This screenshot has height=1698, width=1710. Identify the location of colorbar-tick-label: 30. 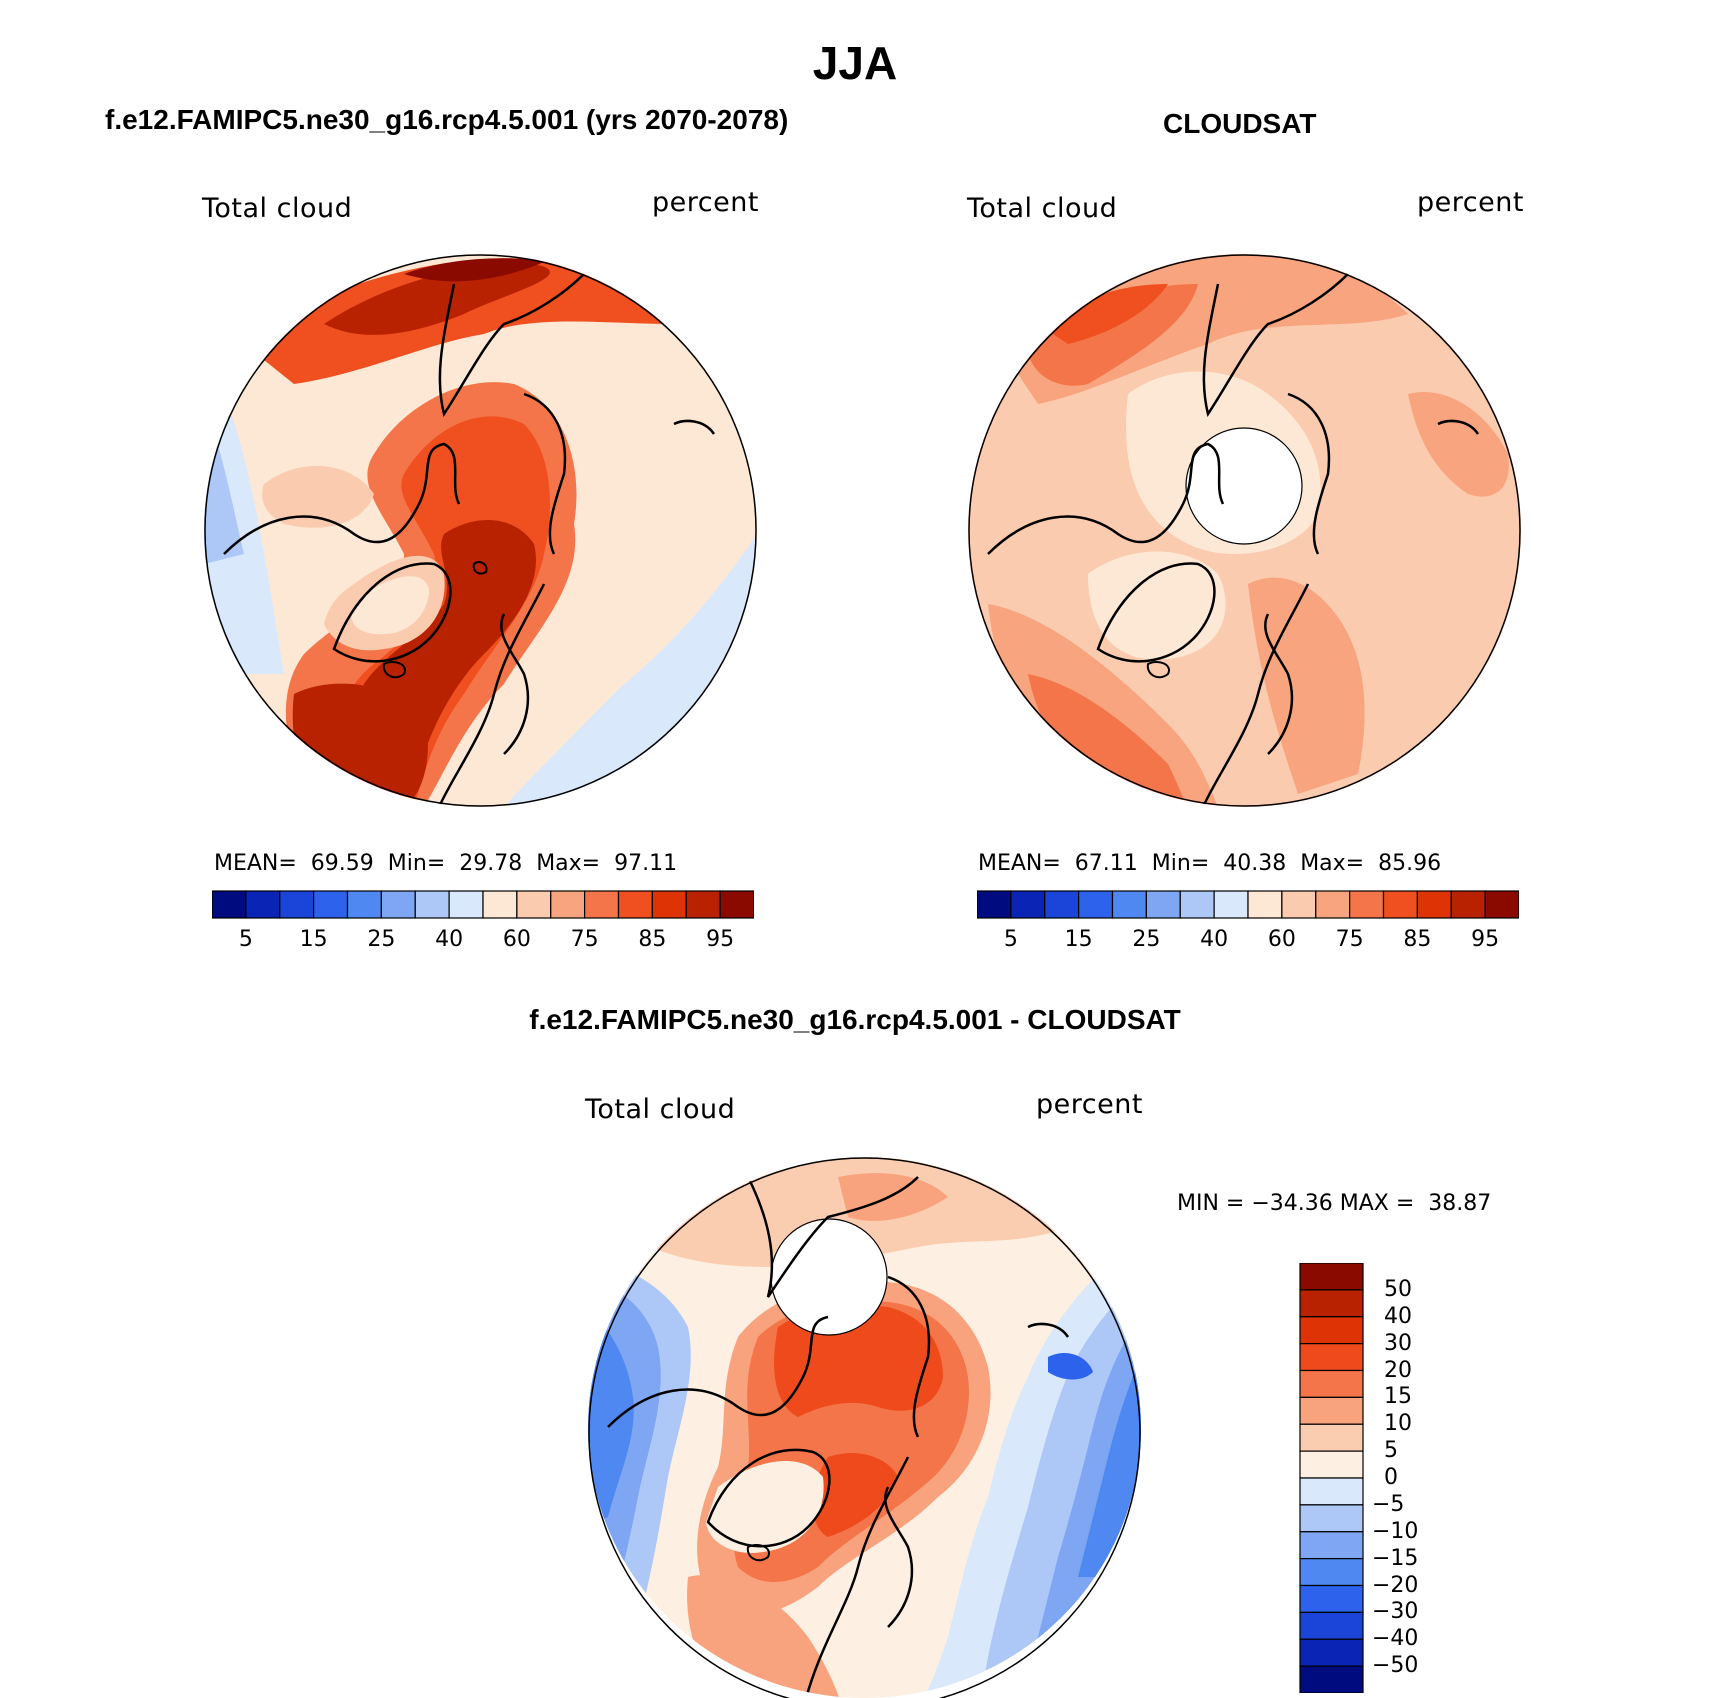
(1398, 1343).